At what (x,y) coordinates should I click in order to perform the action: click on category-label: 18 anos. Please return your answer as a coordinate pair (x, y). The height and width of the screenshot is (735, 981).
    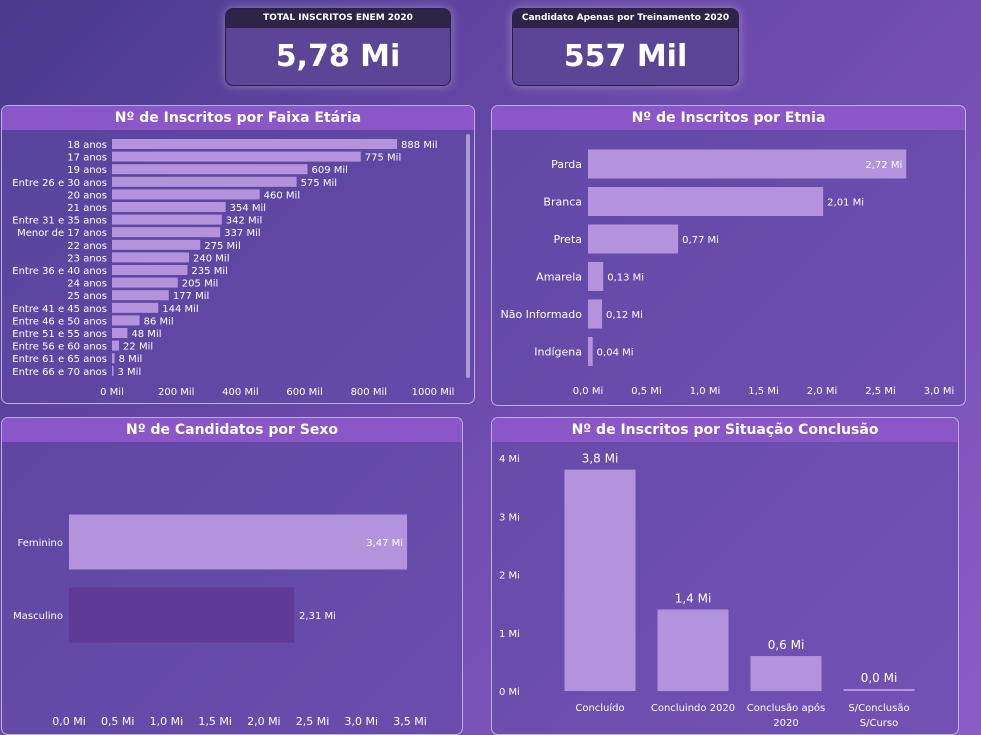
    Looking at the image, I should click on (87, 145).